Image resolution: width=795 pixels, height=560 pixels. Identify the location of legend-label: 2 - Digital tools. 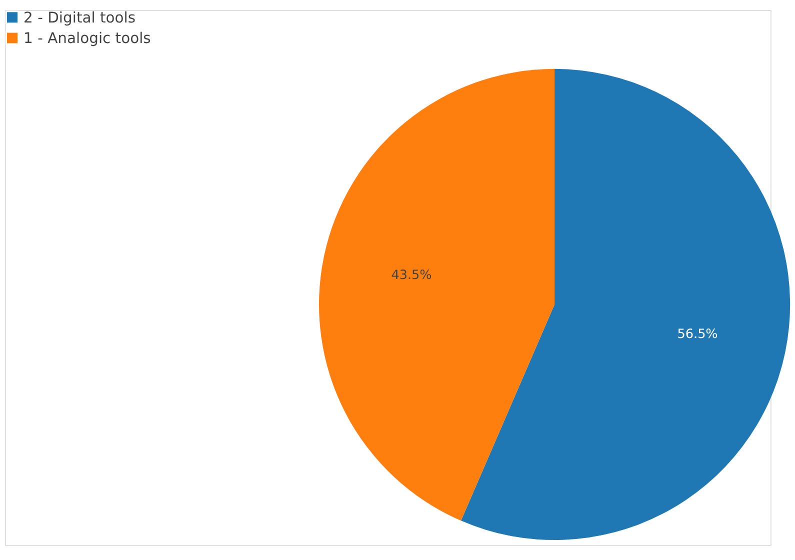
(80, 17).